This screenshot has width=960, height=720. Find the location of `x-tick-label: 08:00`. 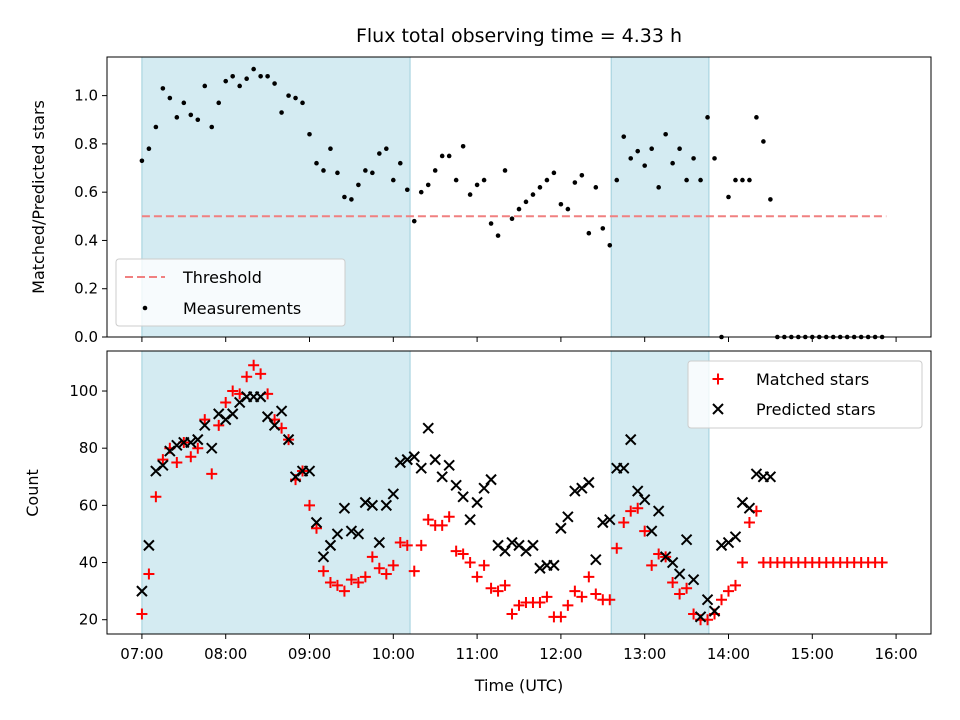

x-tick-label: 08:00 is located at coordinates (225, 654).